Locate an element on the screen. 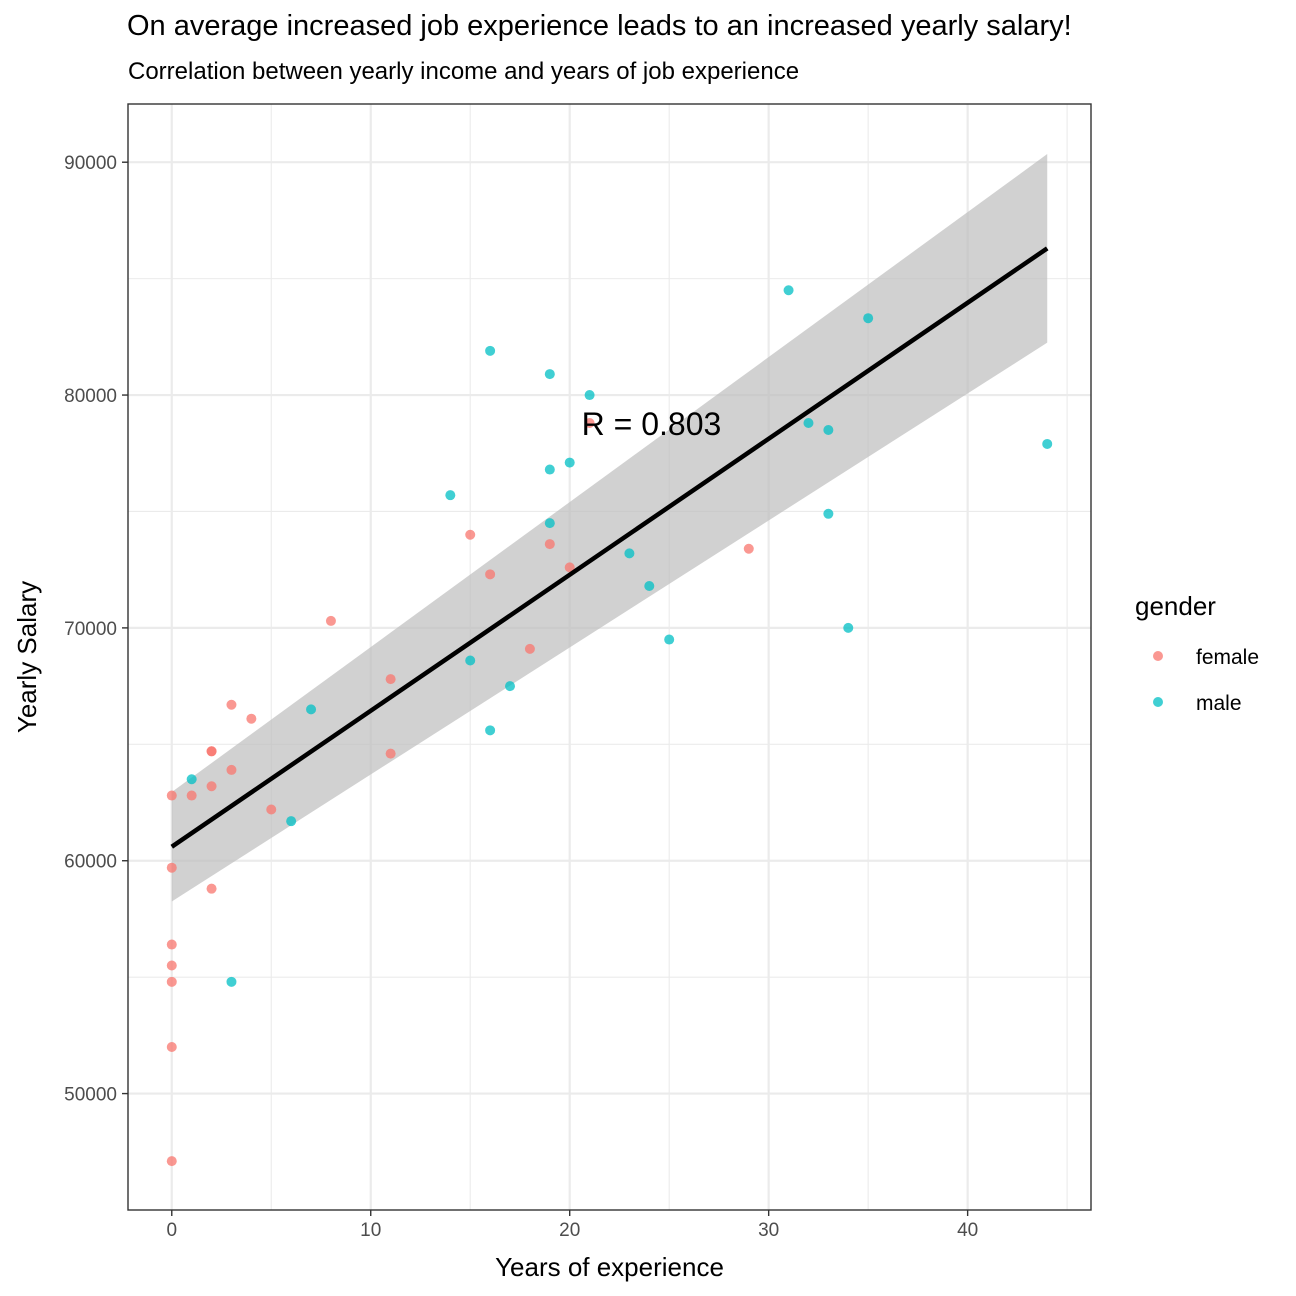 Image resolution: width=1296 pixels, height=1296 pixels. y-tick-label: 60000 is located at coordinates (90, 862).